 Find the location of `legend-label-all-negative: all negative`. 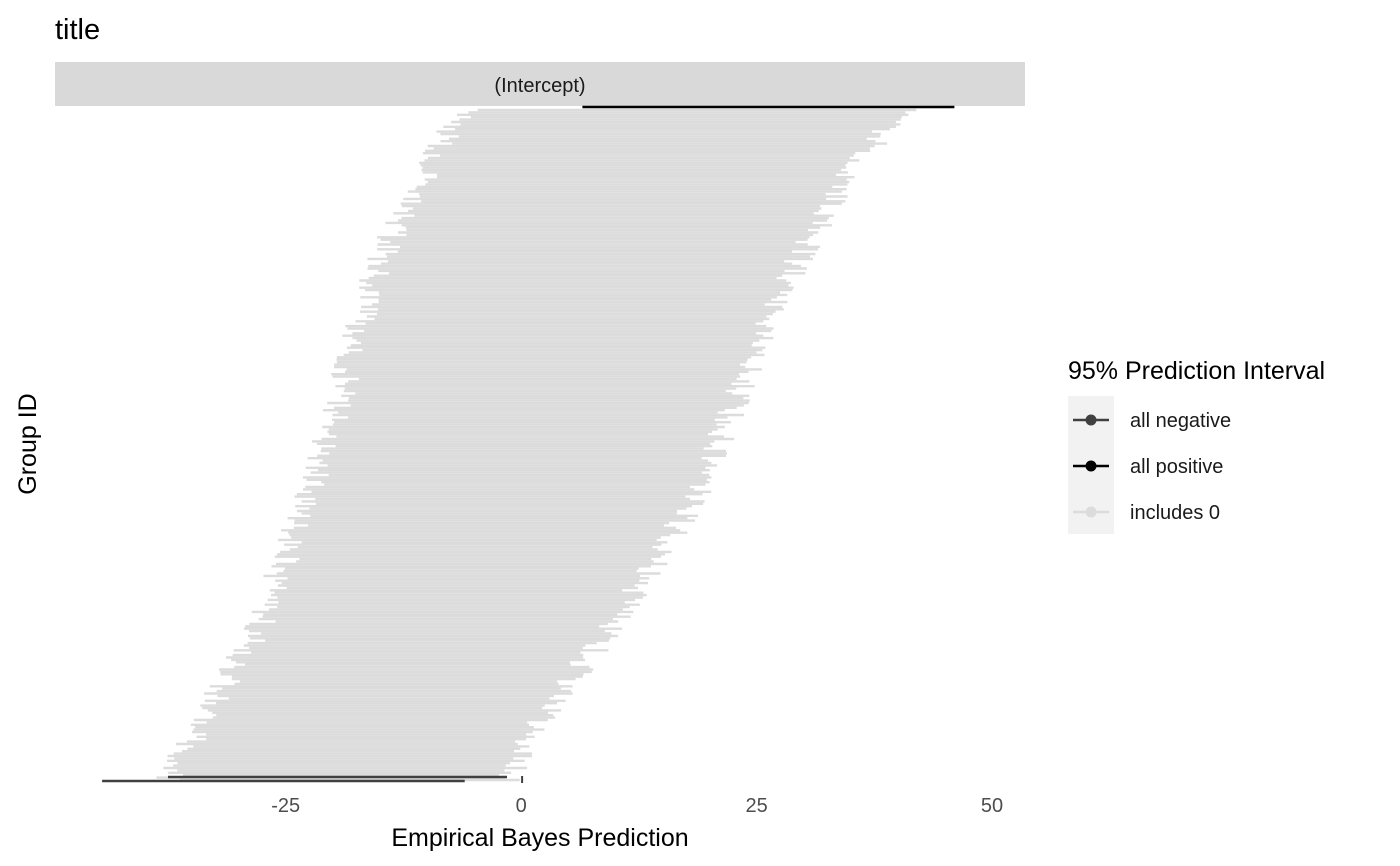

legend-label-all-negative: all negative is located at coordinates (1180, 421).